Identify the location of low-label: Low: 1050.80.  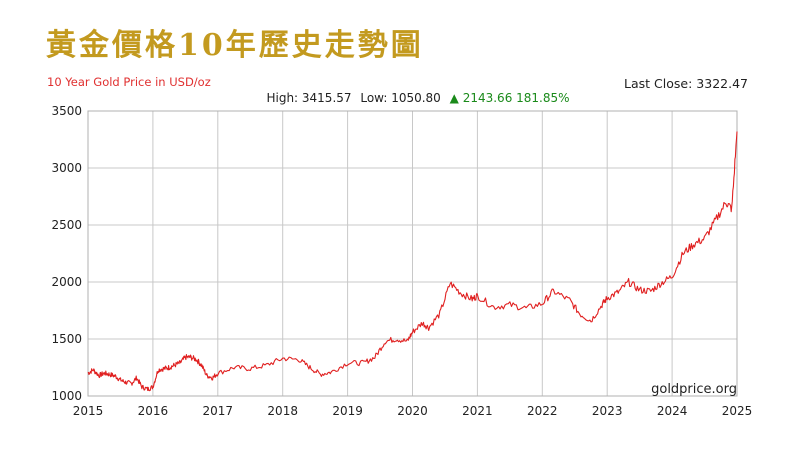
(400, 98).